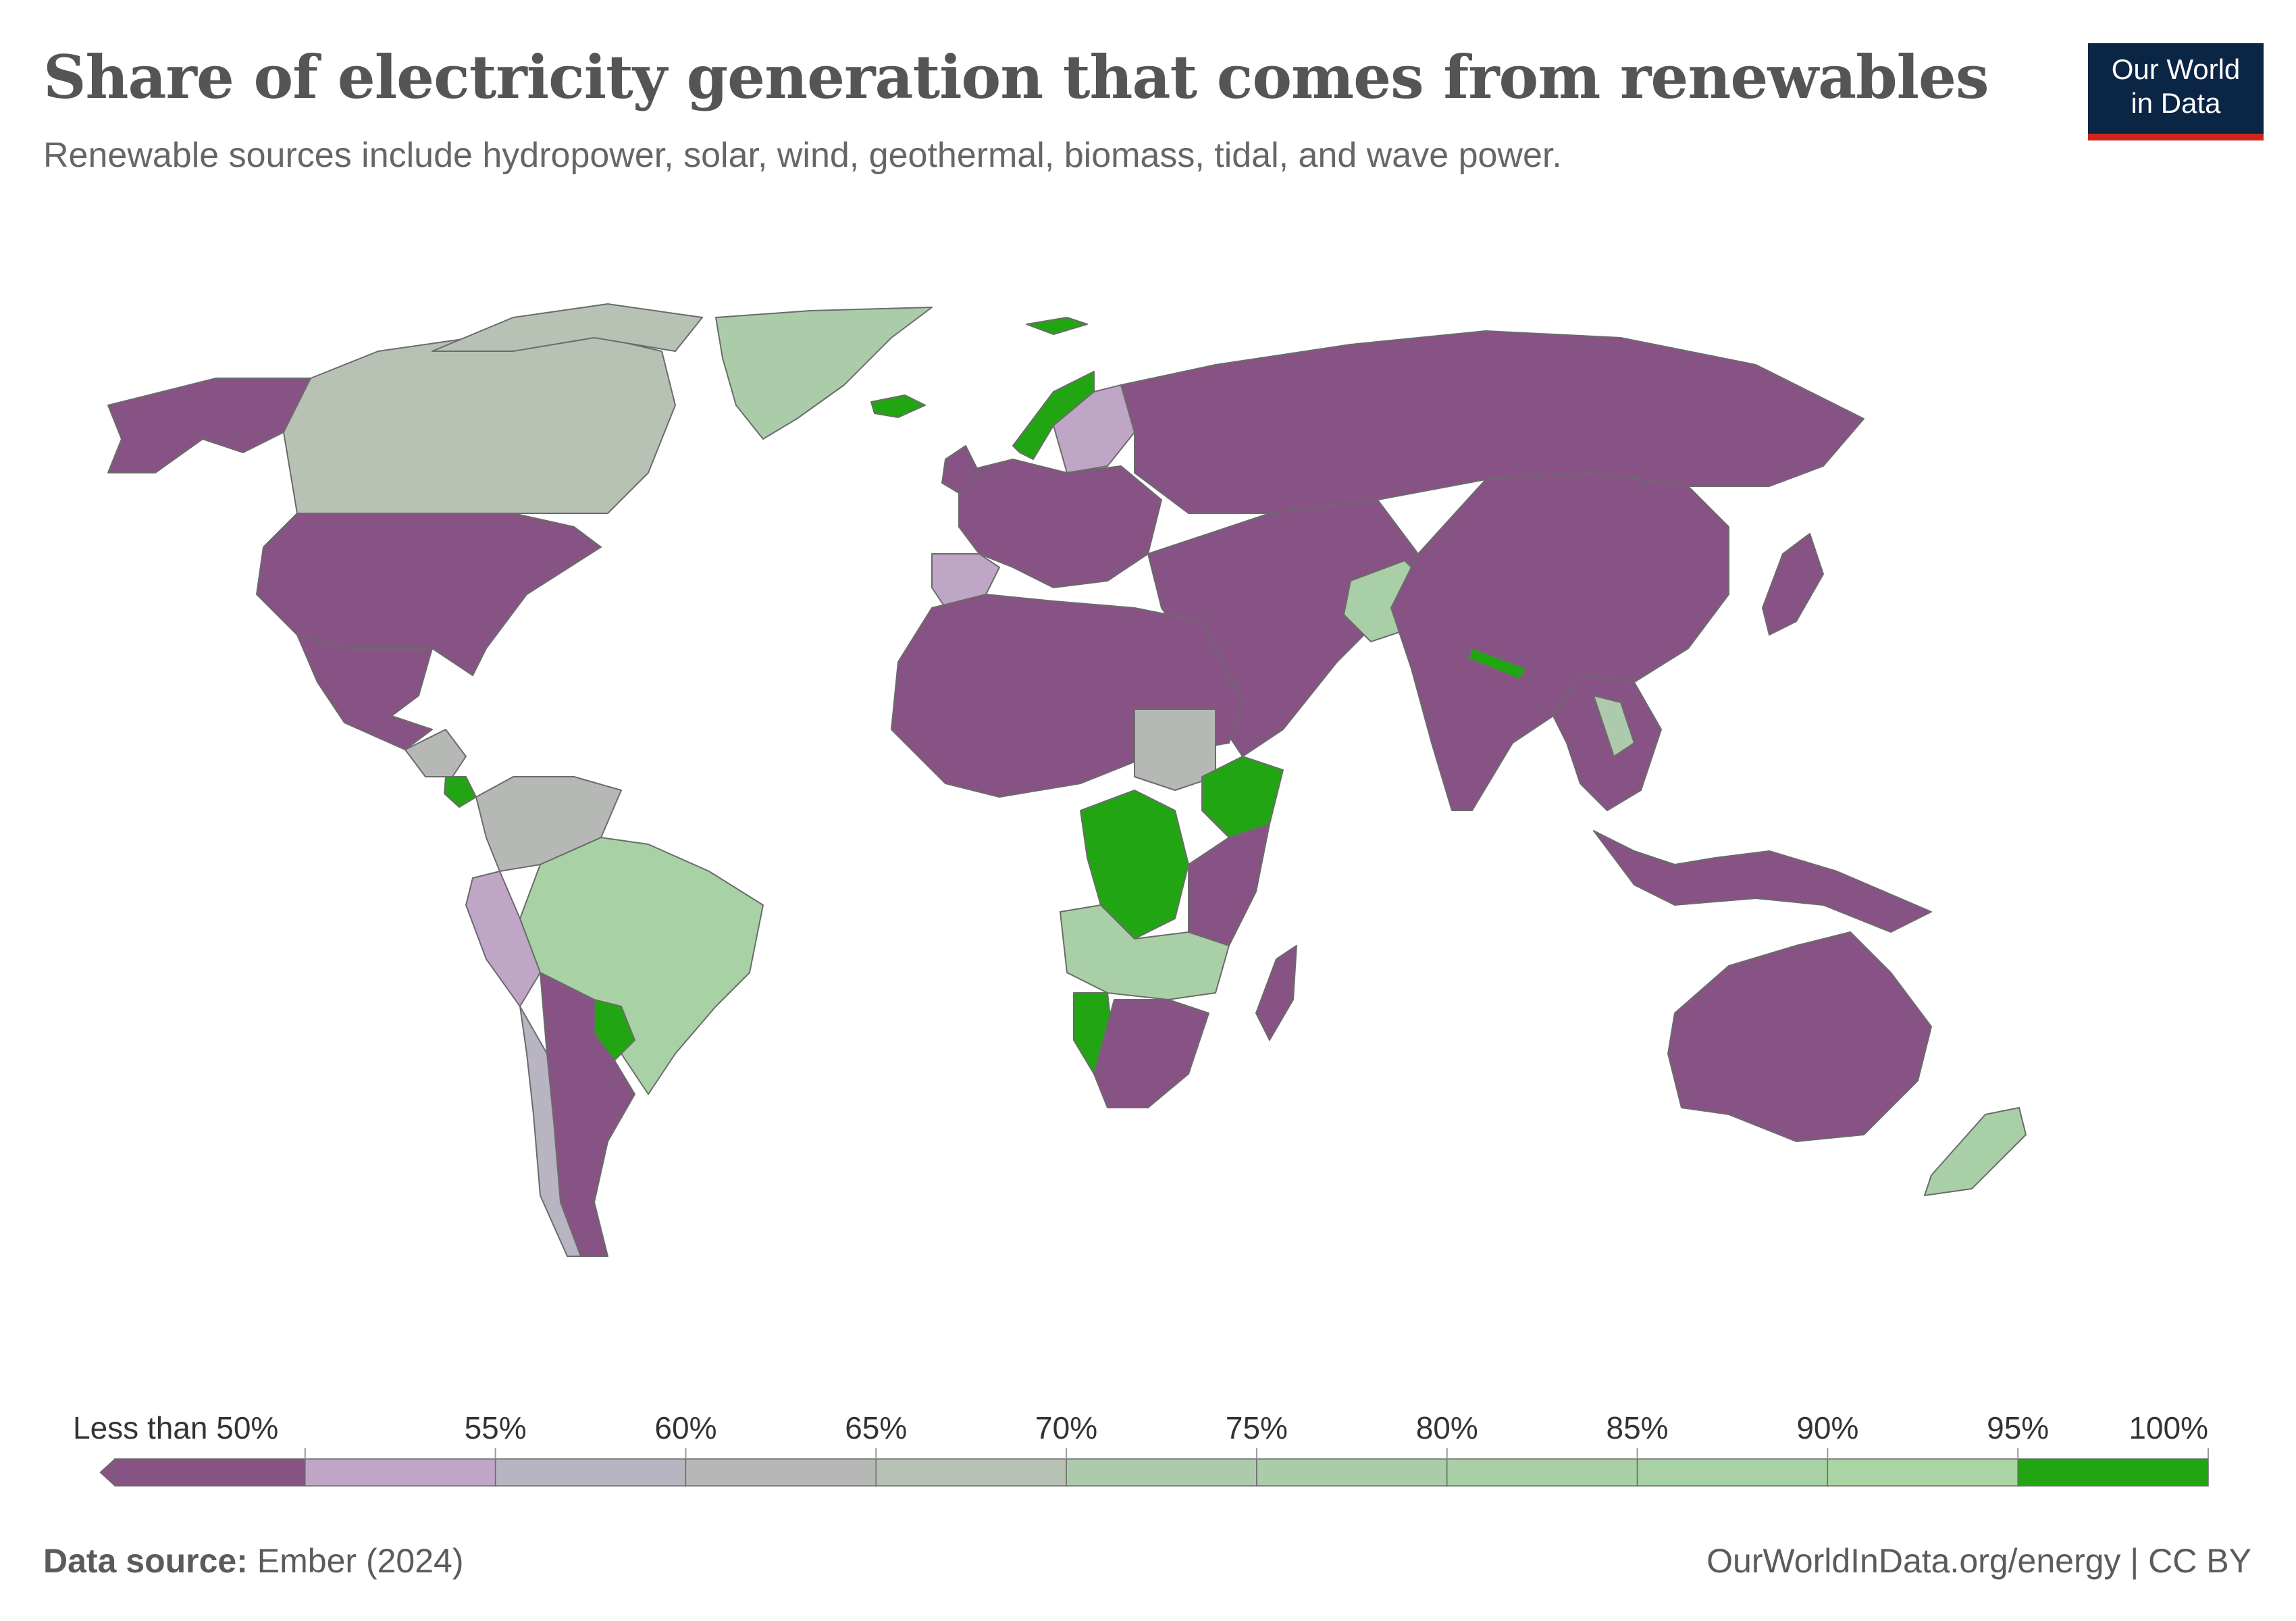 The height and width of the screenshot is (1621, 2296). I want to click on legend-label-0: Less than 50%, so click(176, 1427).